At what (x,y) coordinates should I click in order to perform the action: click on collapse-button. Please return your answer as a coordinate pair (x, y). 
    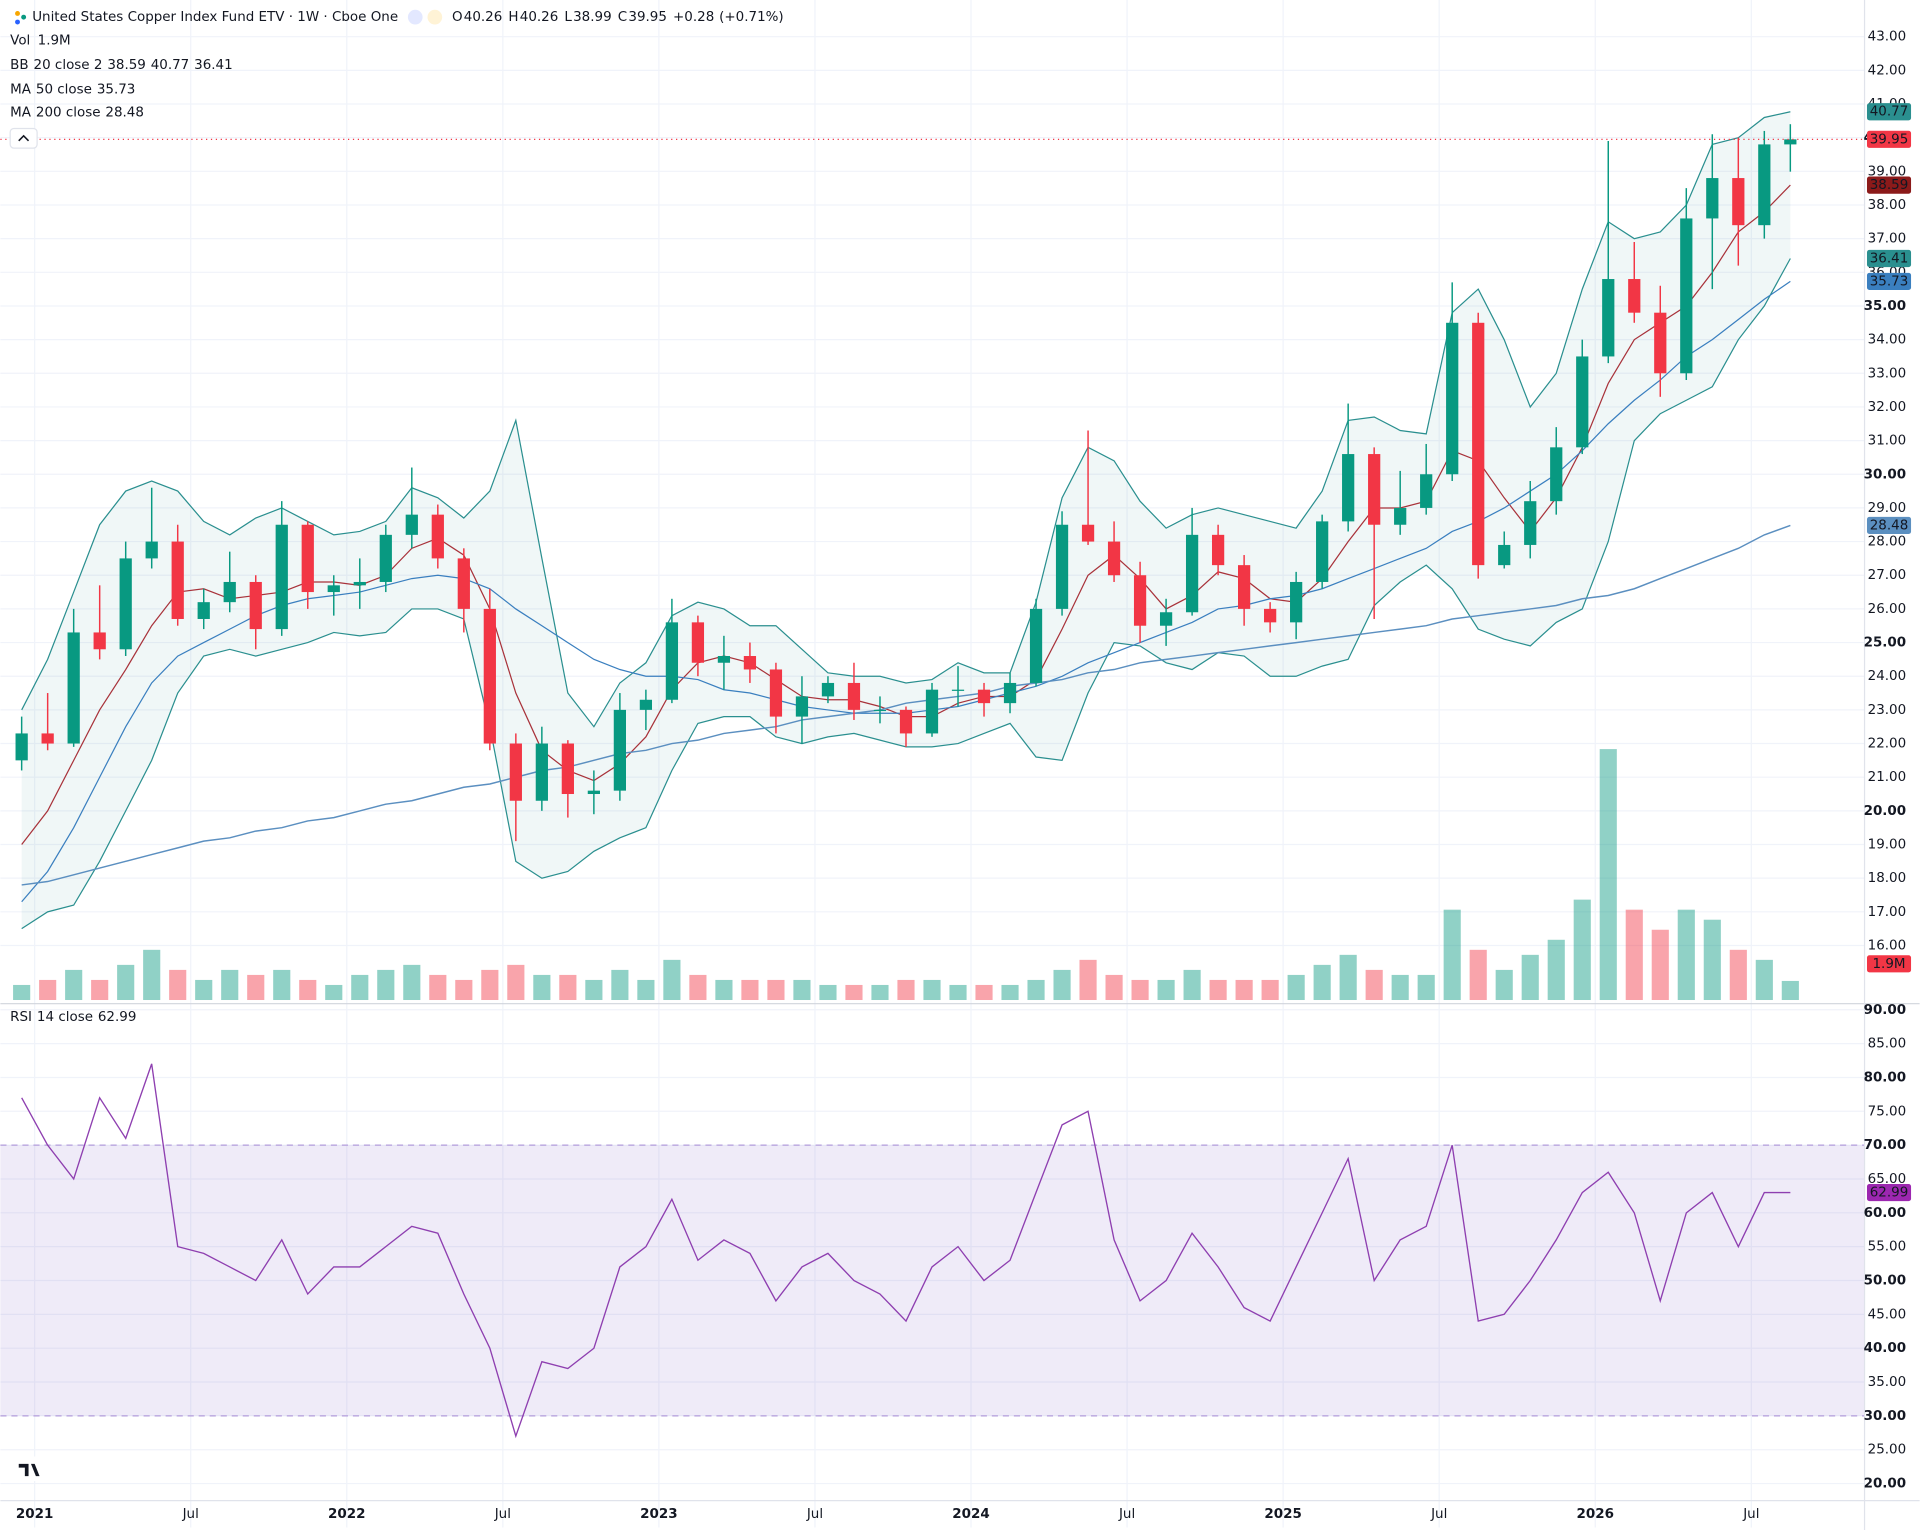
    Looking at the image, I should click on (23, 138).